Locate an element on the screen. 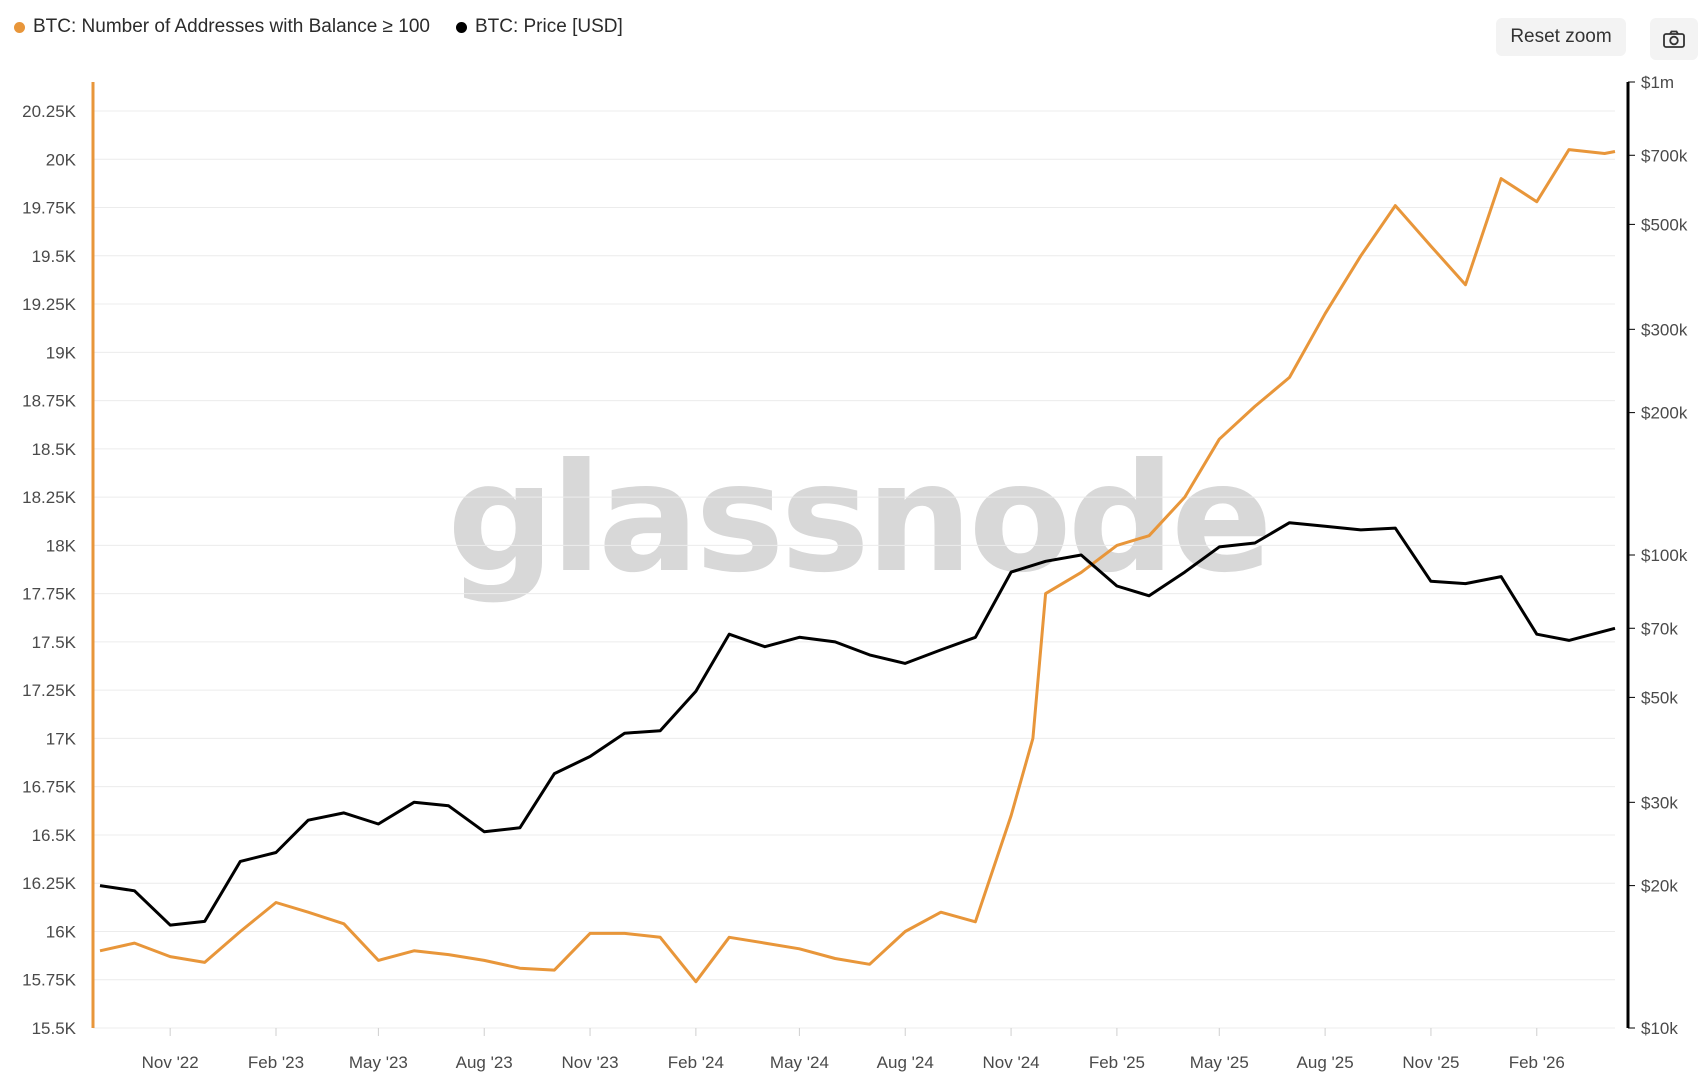  y-left-tick-label: 20.25K is located at coordinates (49, 111).